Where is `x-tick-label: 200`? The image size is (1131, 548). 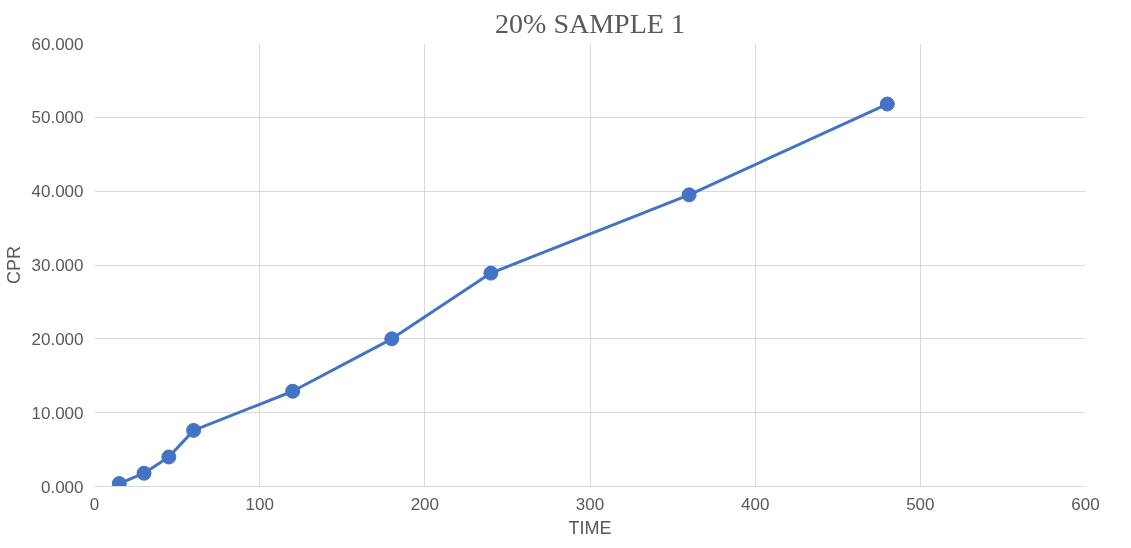
x-tick-label: 200 is located at coordinates (425, 504).